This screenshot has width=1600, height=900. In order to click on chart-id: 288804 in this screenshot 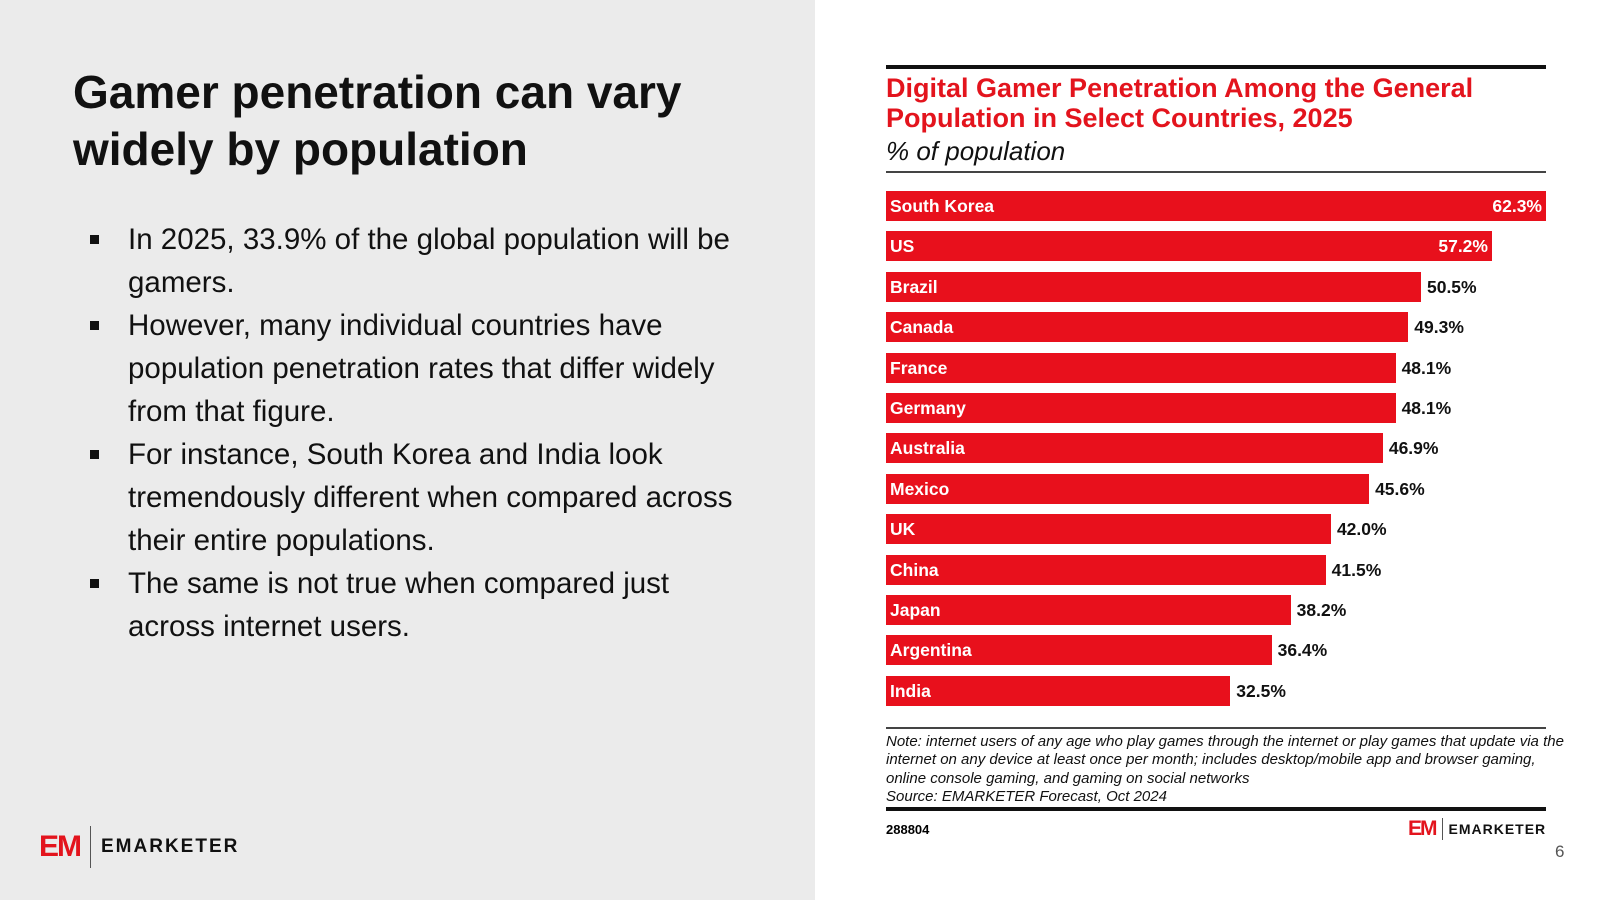, I will do `click(908, 829)`.